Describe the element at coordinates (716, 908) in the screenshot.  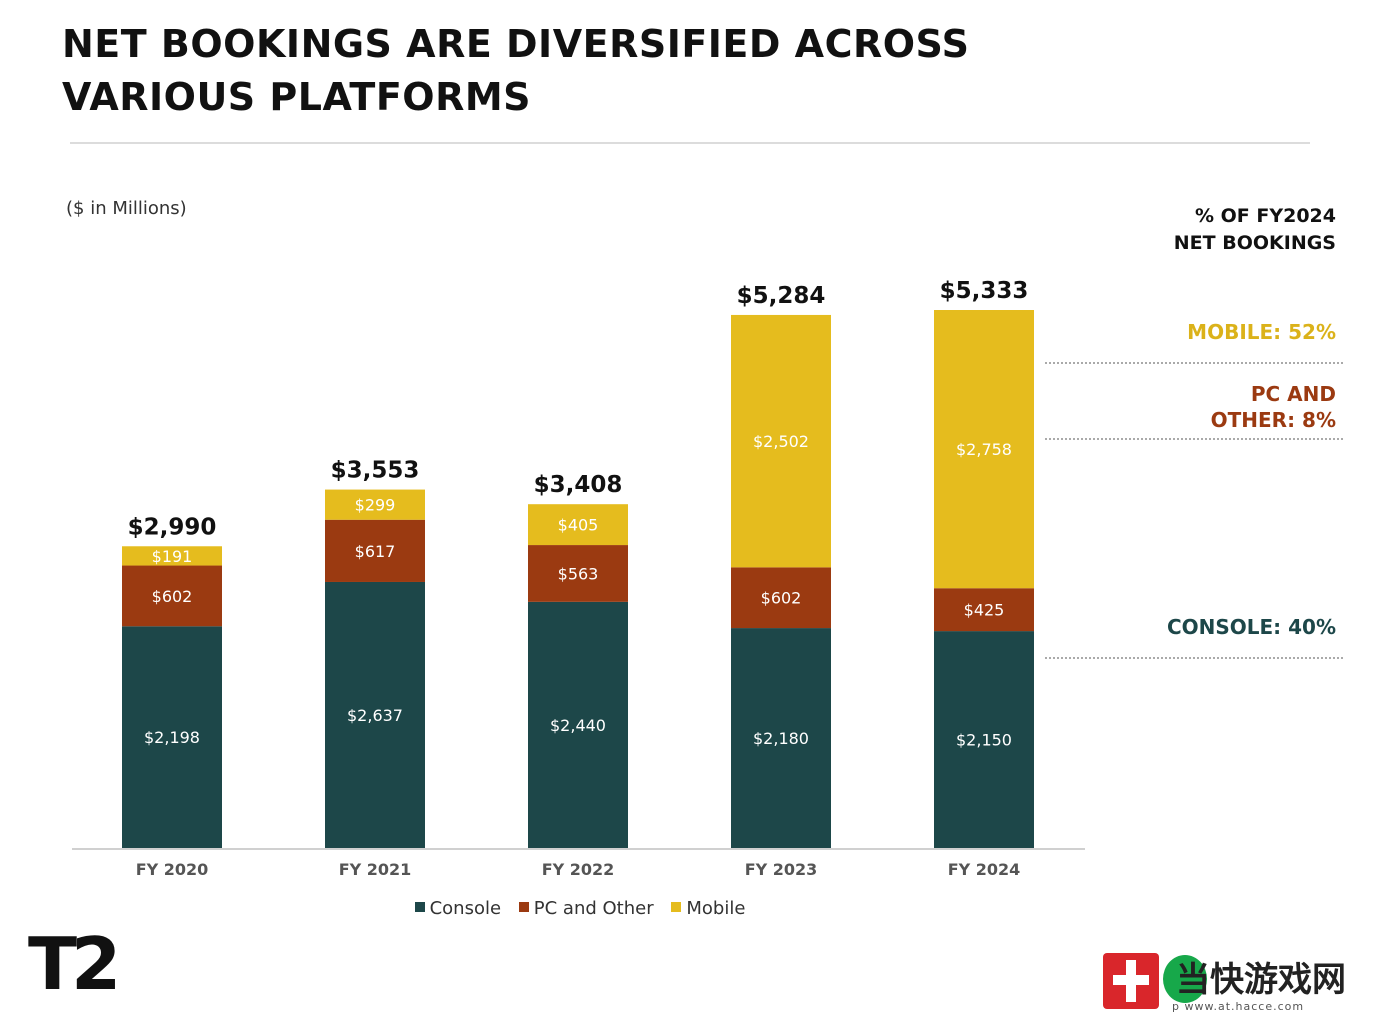
I see `legend-label-mobile: Mobile` at that location.